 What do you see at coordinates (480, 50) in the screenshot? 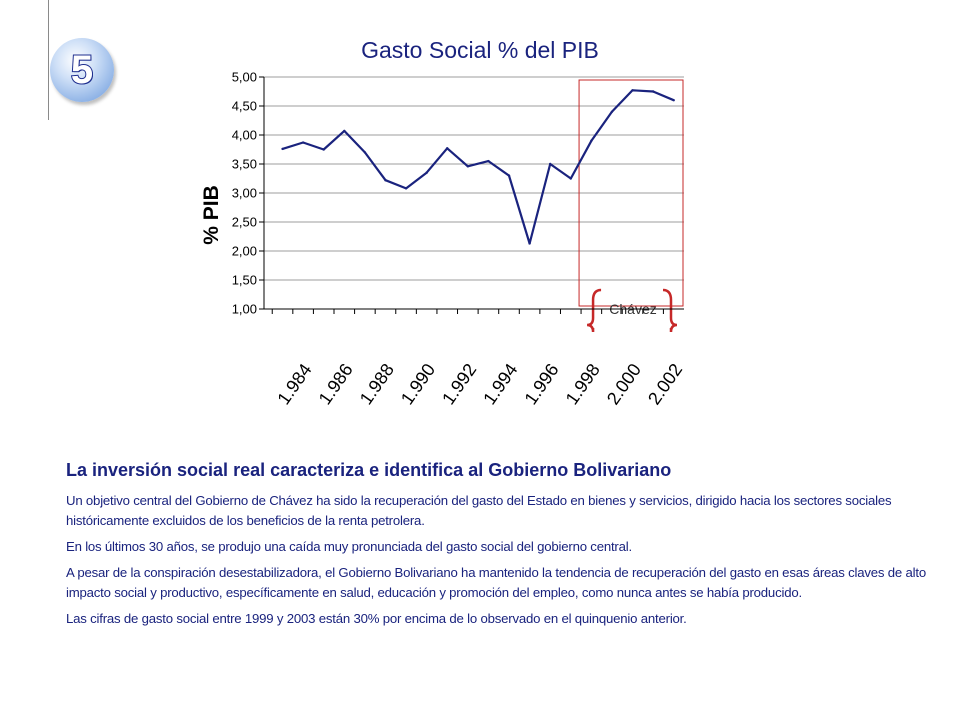
I see `chart-title: Gasto Social % del PIB` at bounding box center [480, 50].